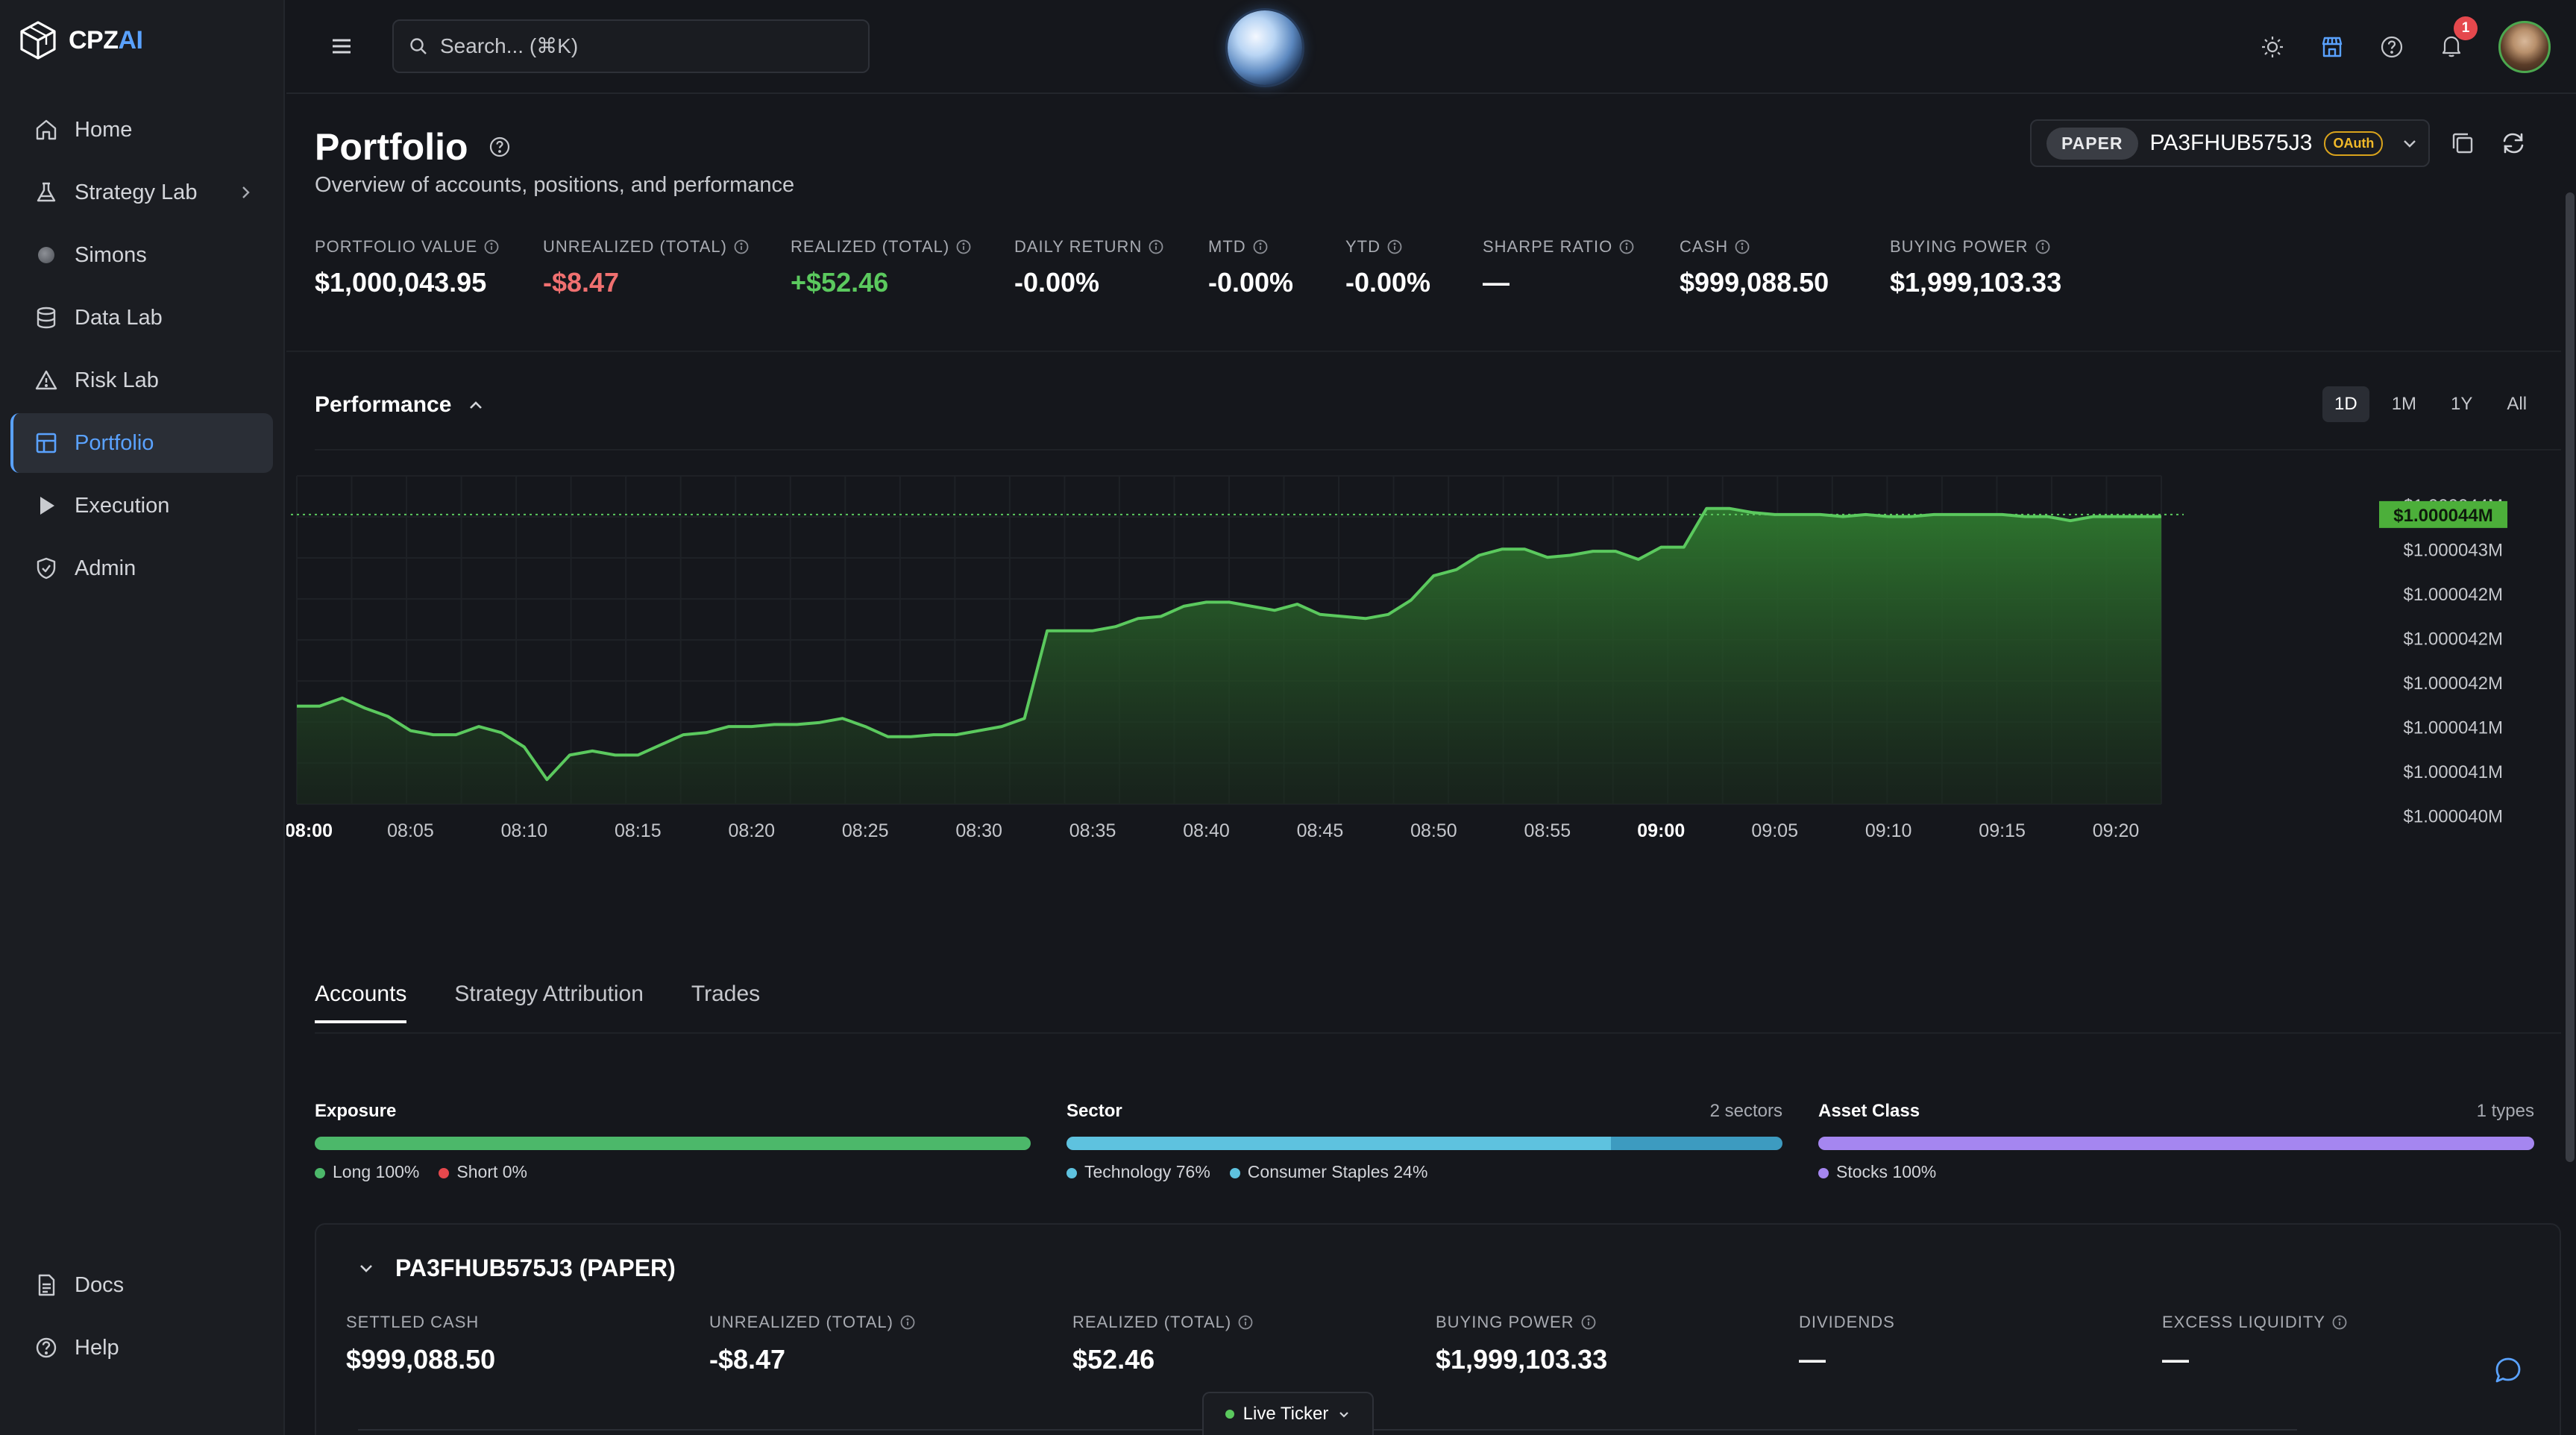 The height and width of the screenshot is (1435, 2576). What do you see at coordinates (1548, 830) in the screenshot?
I see `x-tick-label: 08:55` at bounding box center [1548, 830].